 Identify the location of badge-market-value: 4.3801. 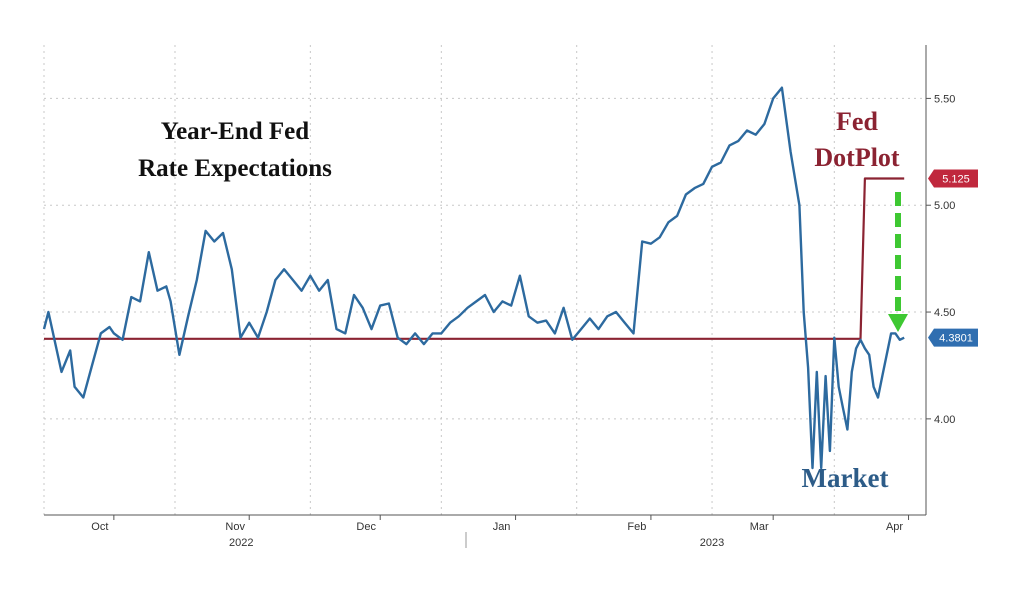
(953, 337).